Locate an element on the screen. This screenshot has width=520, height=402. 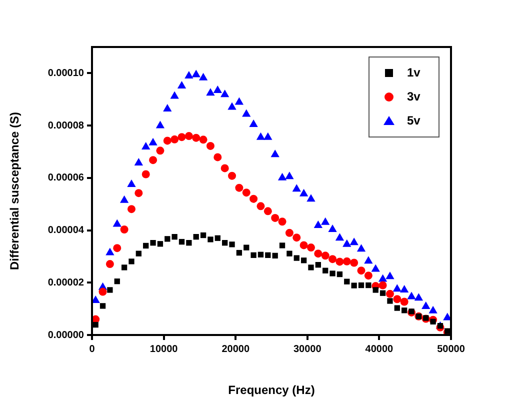
x-tick-label: 30000 is located at coordinates (307, 349).